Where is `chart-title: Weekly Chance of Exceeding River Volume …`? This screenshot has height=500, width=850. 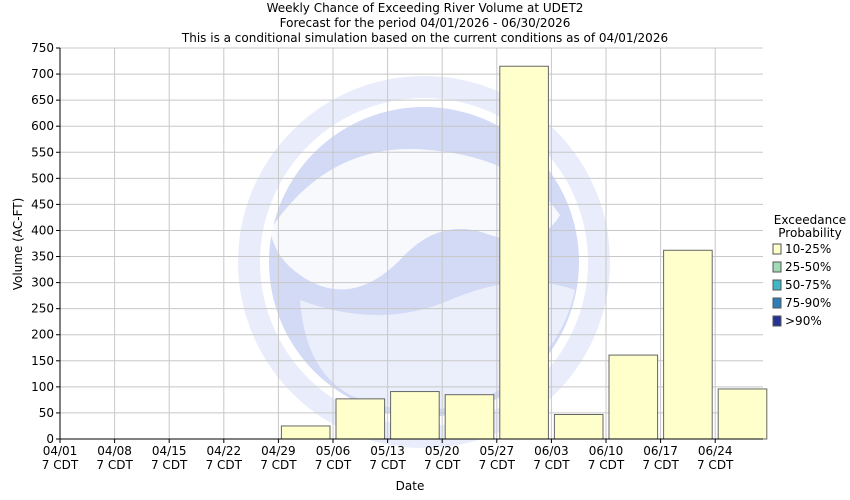
chart-title: Weekly Chance of Exceeding River Volume … is located at coordinates (424, 23).